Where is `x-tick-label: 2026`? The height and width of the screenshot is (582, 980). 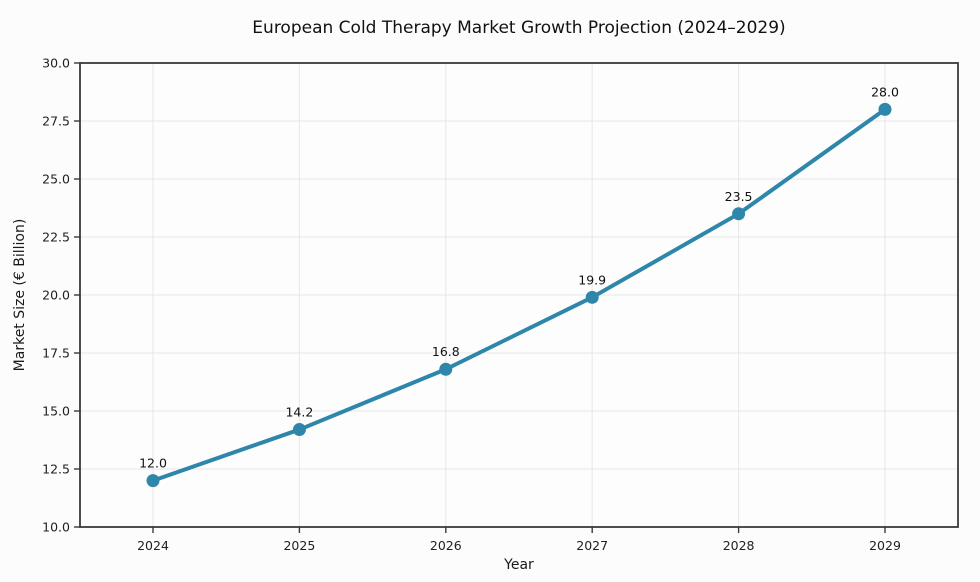
x-tick-label: 2026 is located at coordinates (446, 545).